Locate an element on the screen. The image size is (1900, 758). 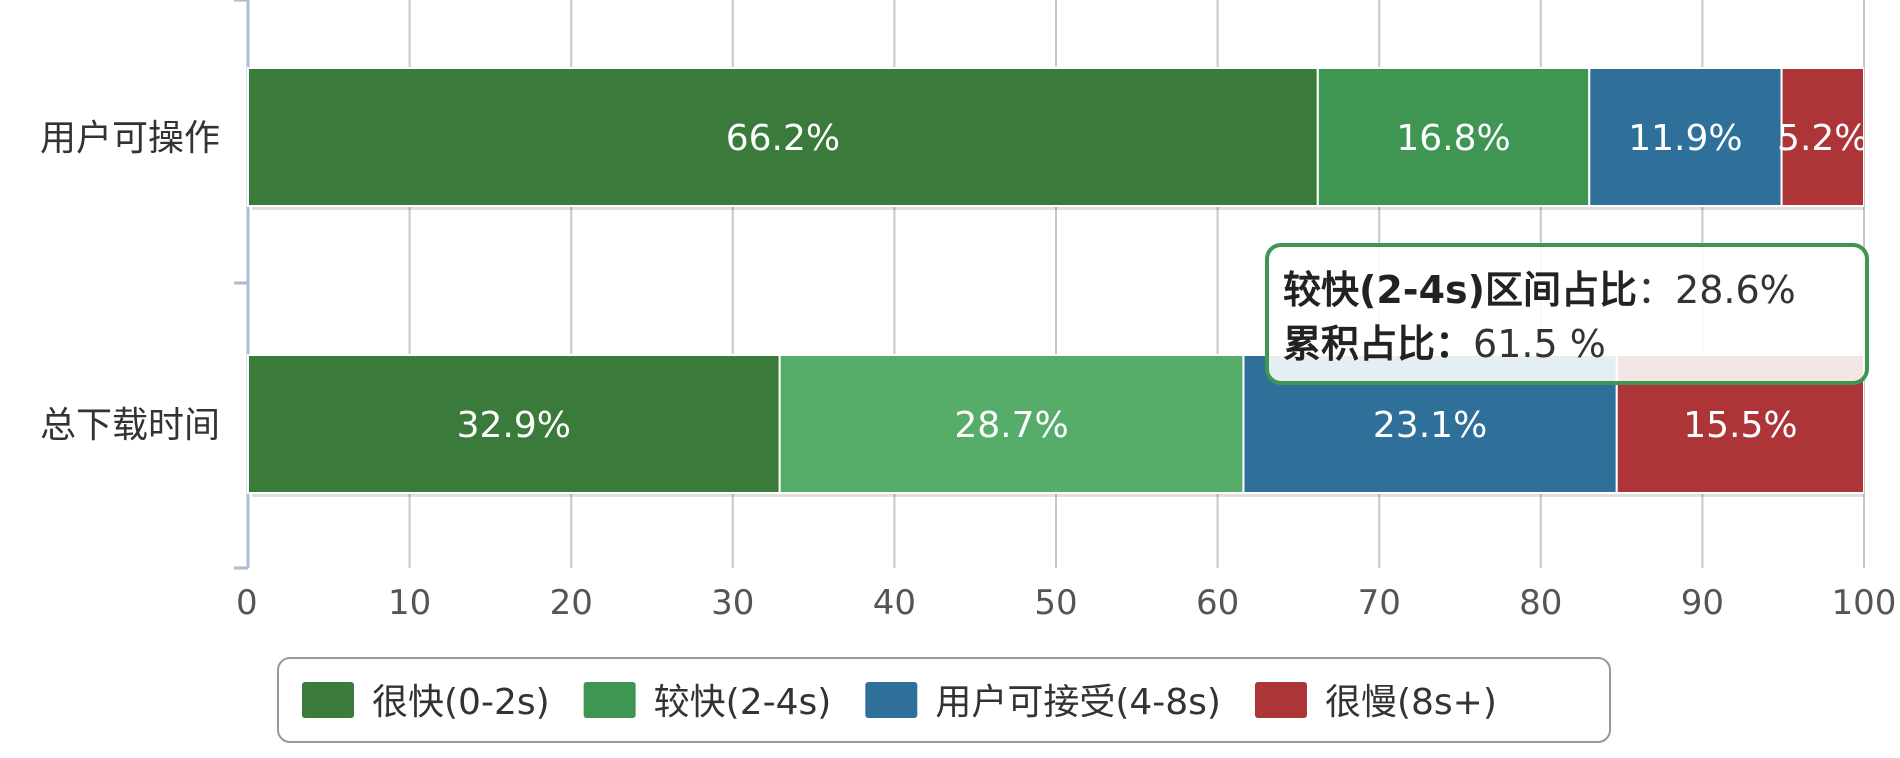
x-tick-label: 80 is located at coordinates (1540, 603).